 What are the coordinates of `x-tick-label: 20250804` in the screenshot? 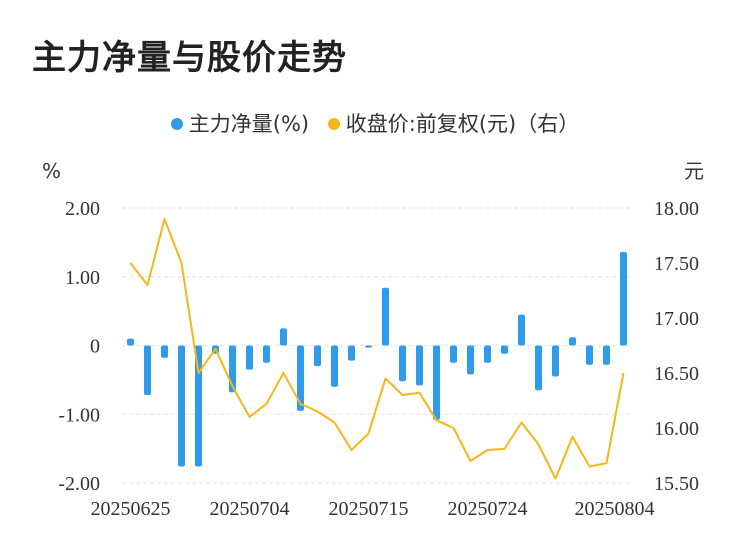 It's located at (615, 509).